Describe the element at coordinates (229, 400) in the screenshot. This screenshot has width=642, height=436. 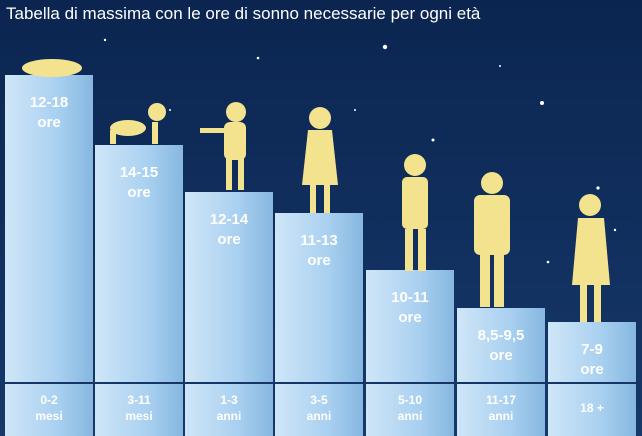
I see `age-label: 1-3` at that location.